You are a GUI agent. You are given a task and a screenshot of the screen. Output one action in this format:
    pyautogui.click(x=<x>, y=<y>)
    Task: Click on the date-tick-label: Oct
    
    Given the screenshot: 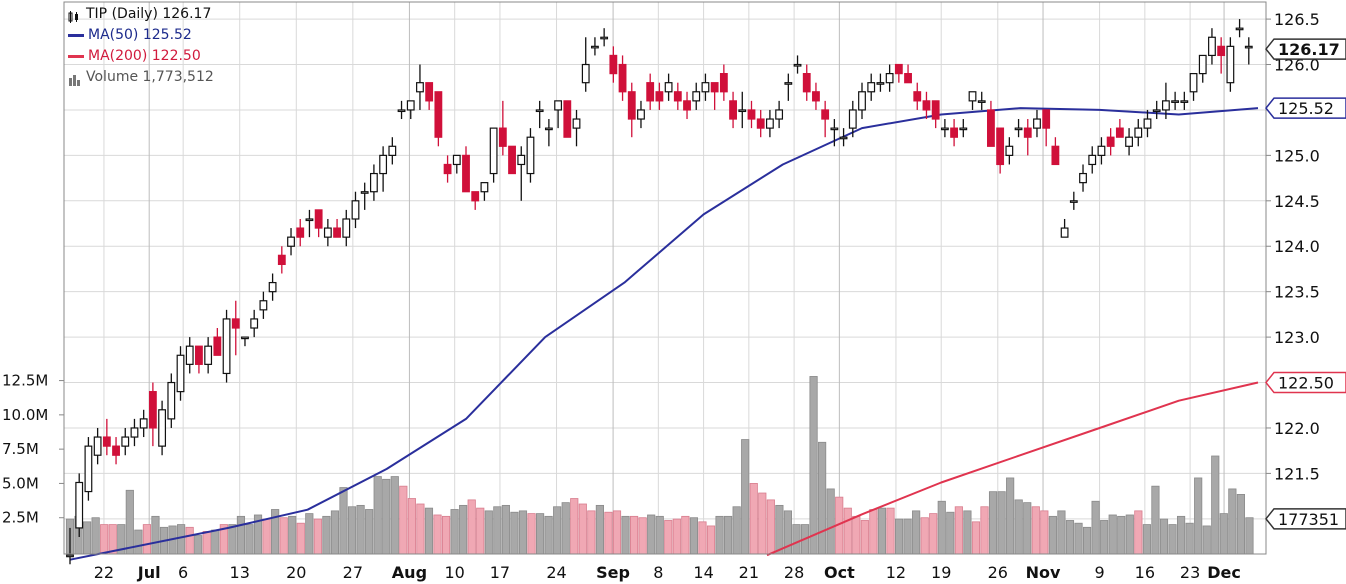 What is the action you would take?
    pyautogui.click(x=839, y=572)
    